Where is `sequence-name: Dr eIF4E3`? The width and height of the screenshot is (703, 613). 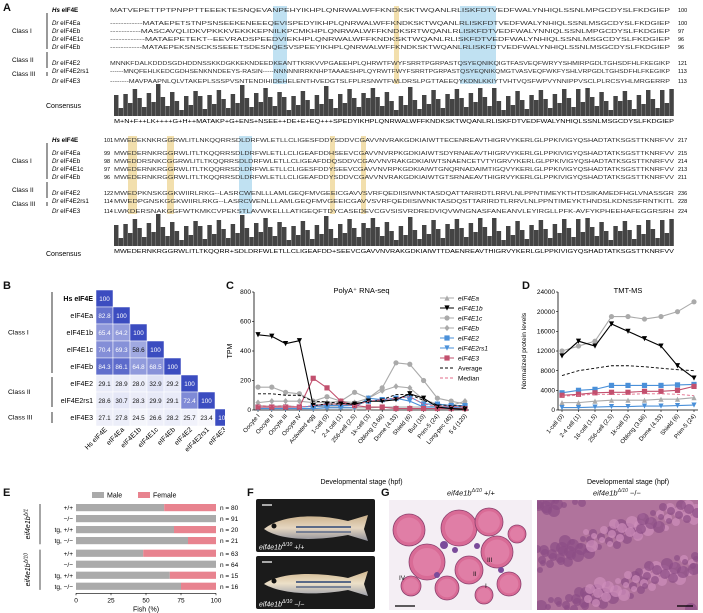 sequence-name: Dr eIF4E3 is located at coordinates (66, 81).